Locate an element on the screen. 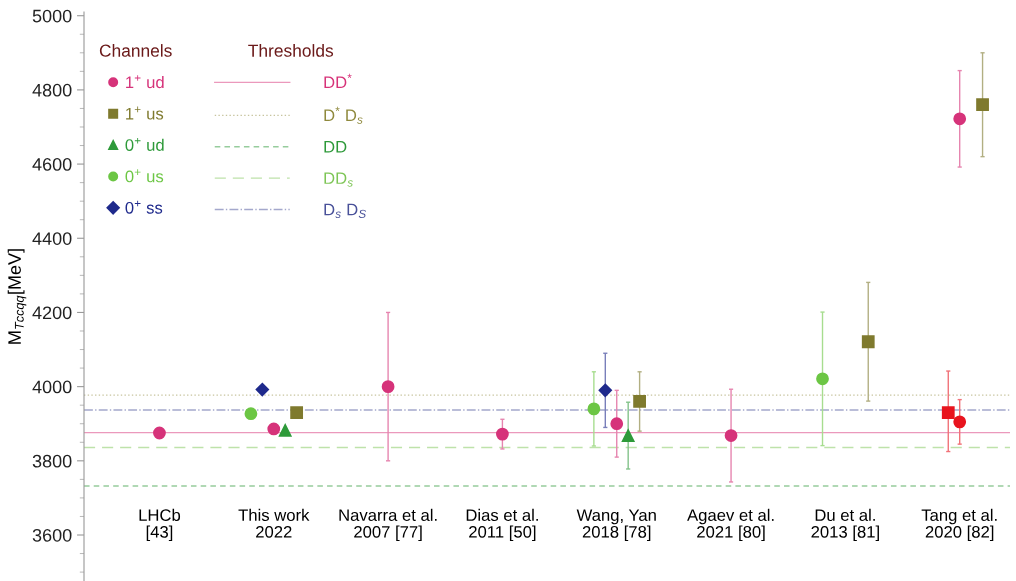 This screenshot has width=1016, height=581. y-tick-label: 4200 is located at coordinates (52, 313).